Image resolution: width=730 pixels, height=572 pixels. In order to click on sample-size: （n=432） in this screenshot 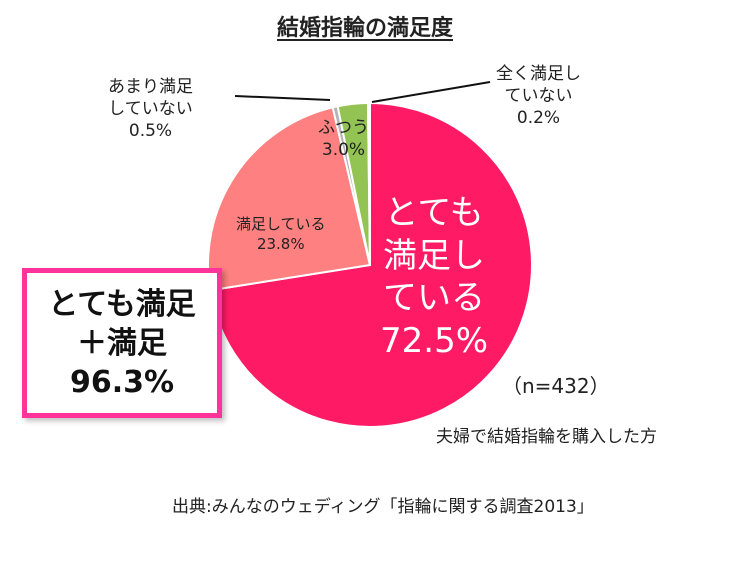, I will do `click(556, 386)`.